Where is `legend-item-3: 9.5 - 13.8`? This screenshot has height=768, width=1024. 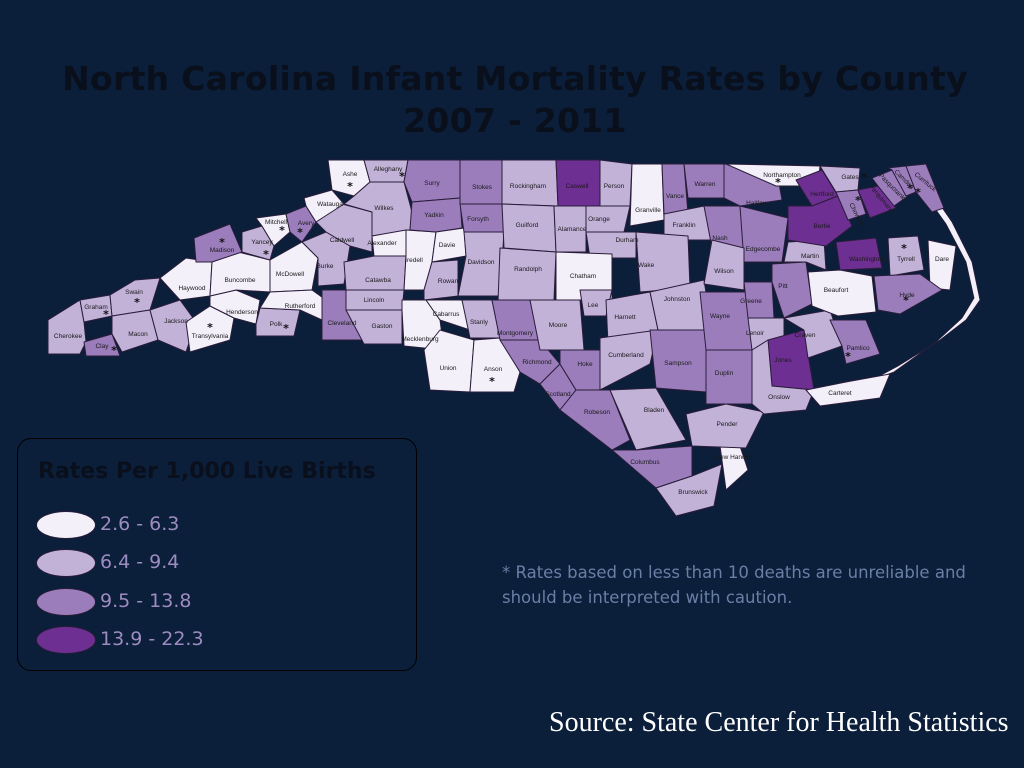 legend-item-3: 9.5 - 13.8 is located at coordinates (186, 603).